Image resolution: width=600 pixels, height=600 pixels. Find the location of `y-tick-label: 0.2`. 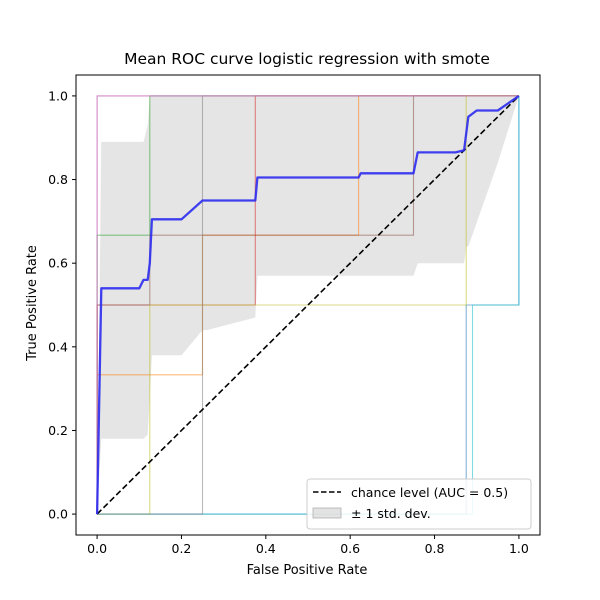

y-tick-label: 0.2 is located at coordinates (58, 430).